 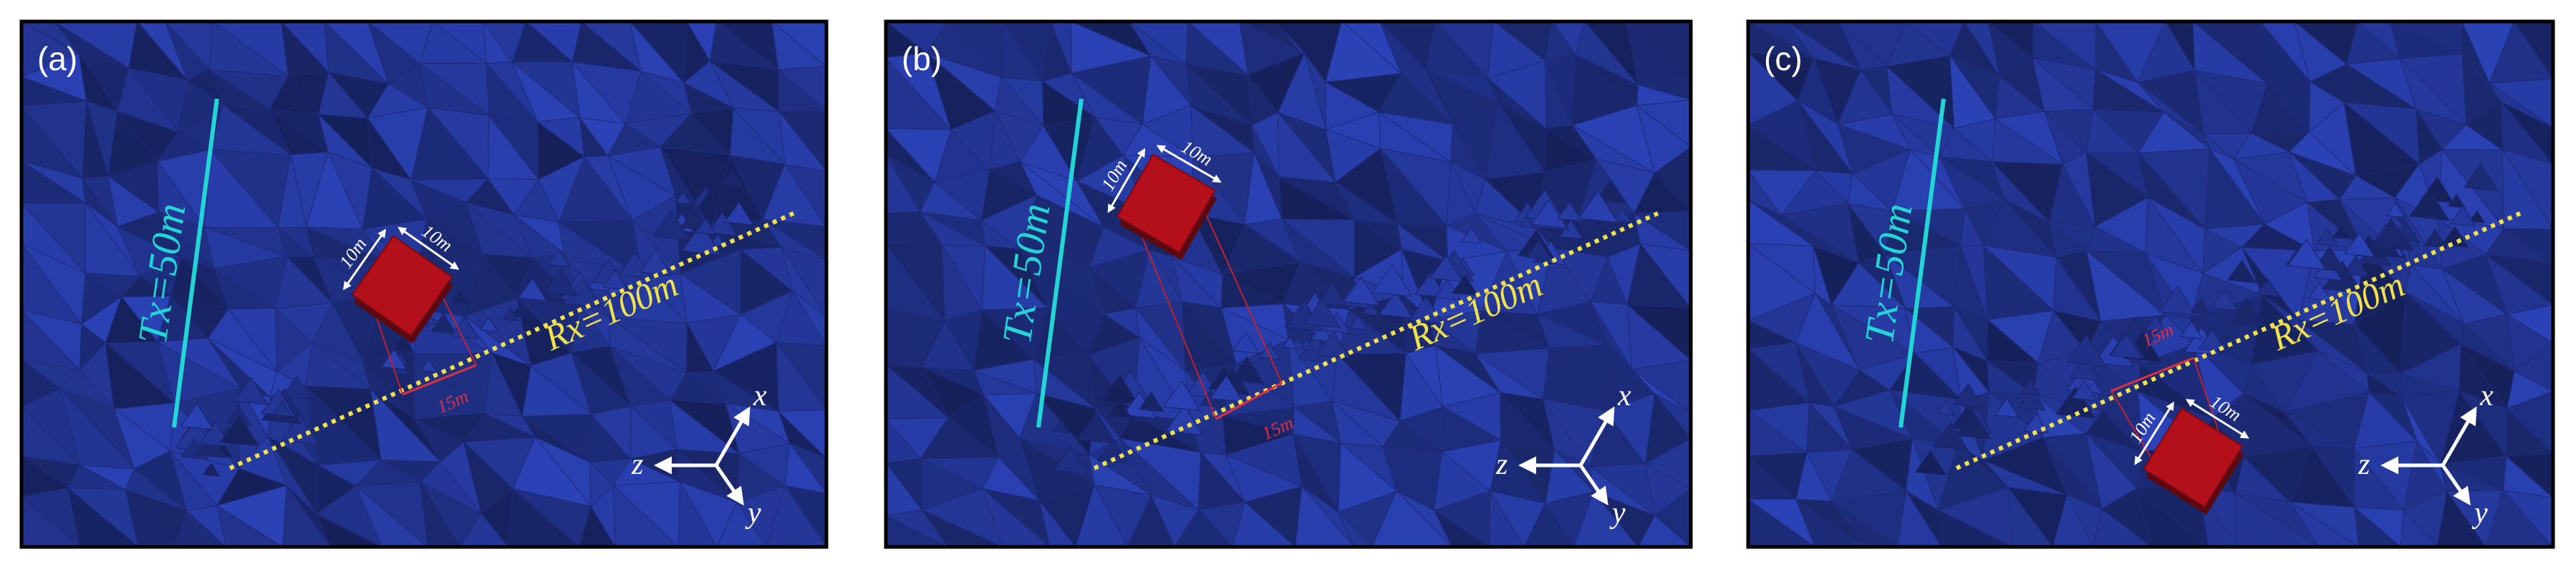 I want to click on axis-label: y, so click(x=1617, y=513).